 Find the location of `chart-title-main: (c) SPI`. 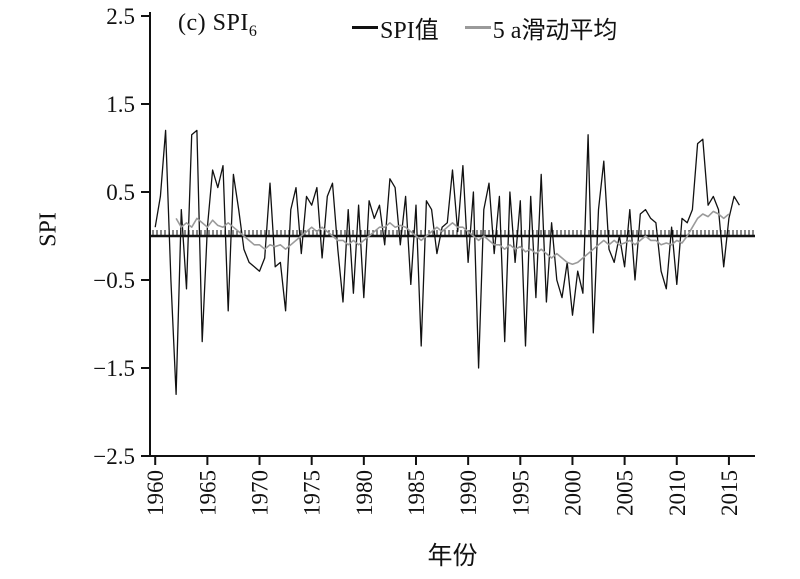

chart-title-main: (c) SPI is located at coordinates (213, 23).